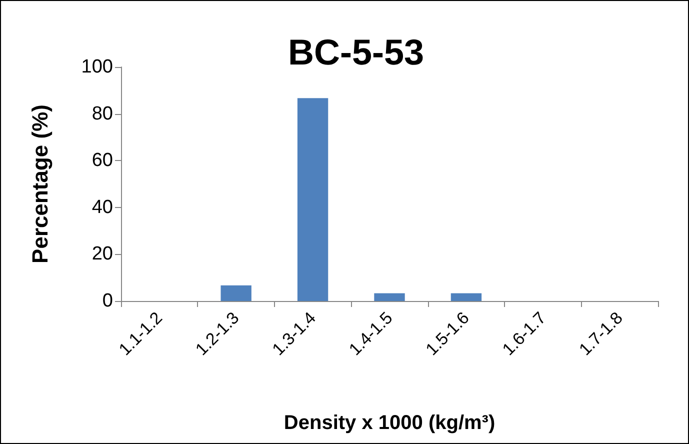 Image resolution: width=689 pixels, height=444 pixels. Describe the element at coordinates (102, 254) in the screenshot. I see `y-tick-label: 20` at that location.